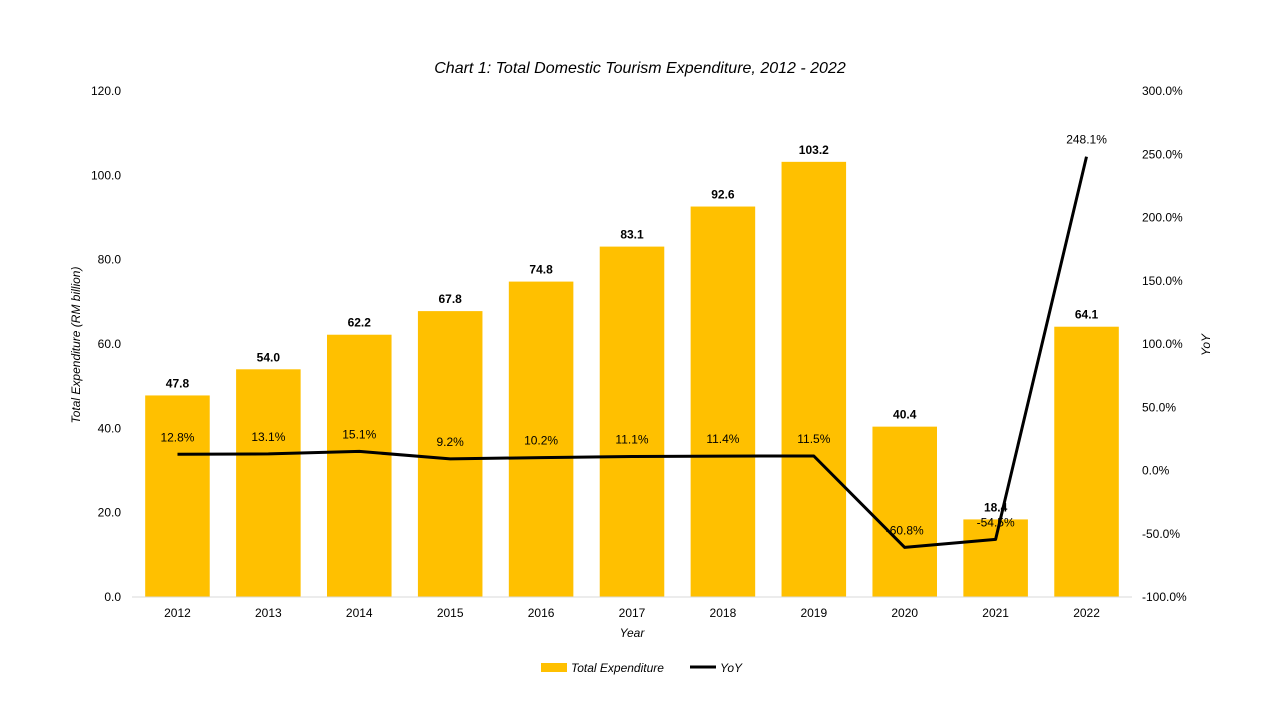 The width and height of the screenshot is (1280, 725). I want to click on bar-data-label: 64.1, so click(1087, 315).